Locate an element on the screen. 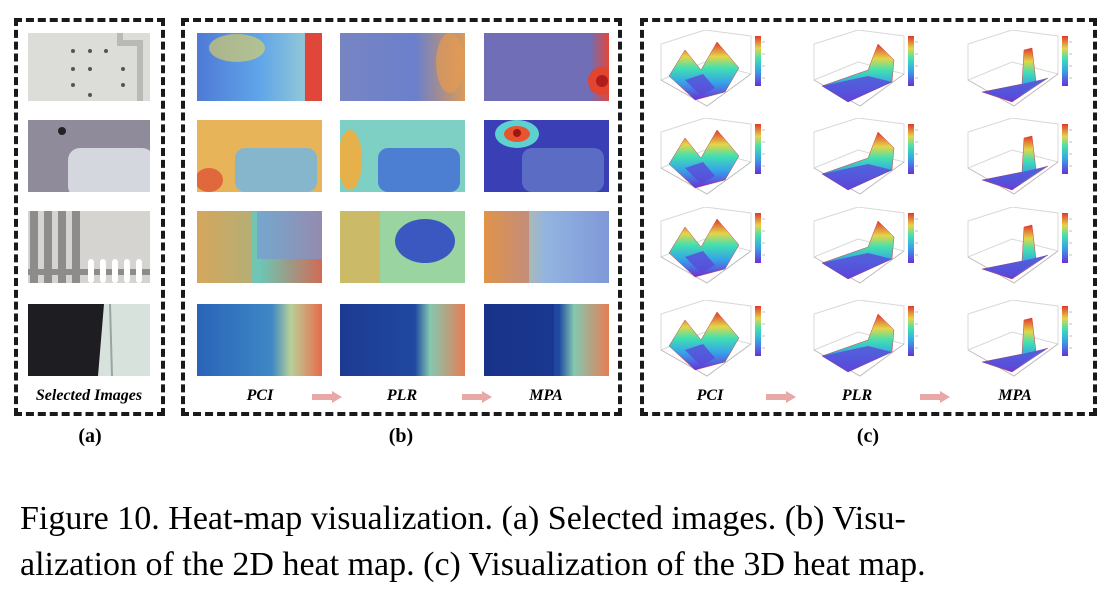 This screenshot has width=1111, height=597. method-label-pci-3d: PCI is located at coordinates (710, 395).